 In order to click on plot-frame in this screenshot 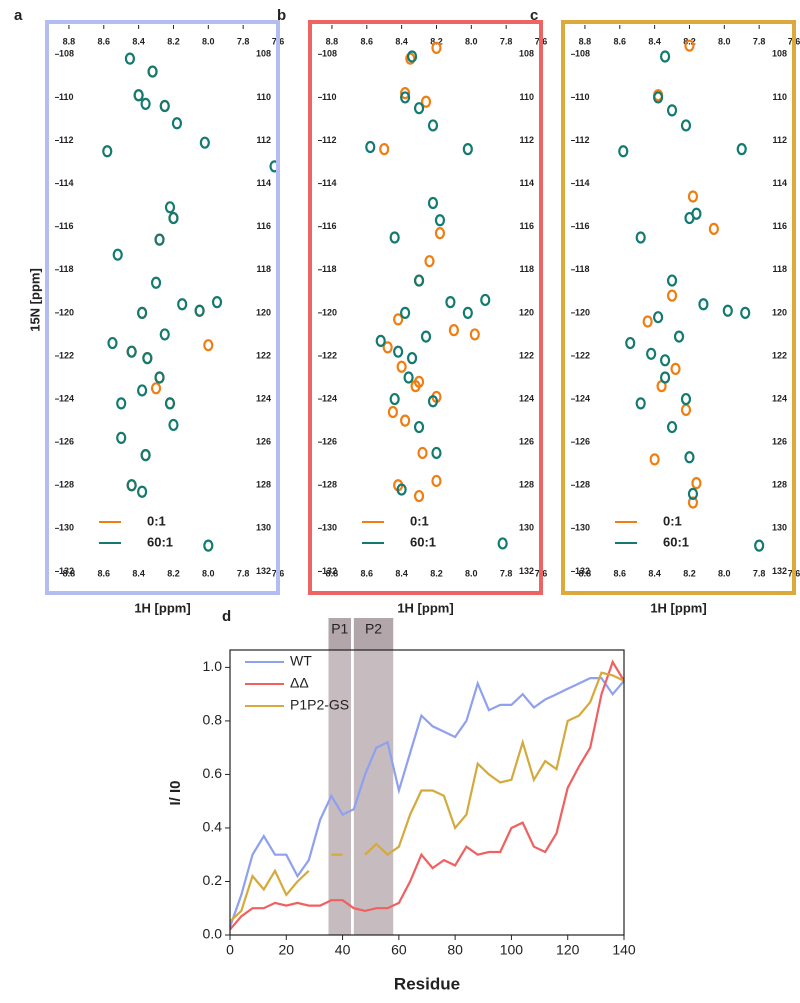, I will do `click(427, 792)`.